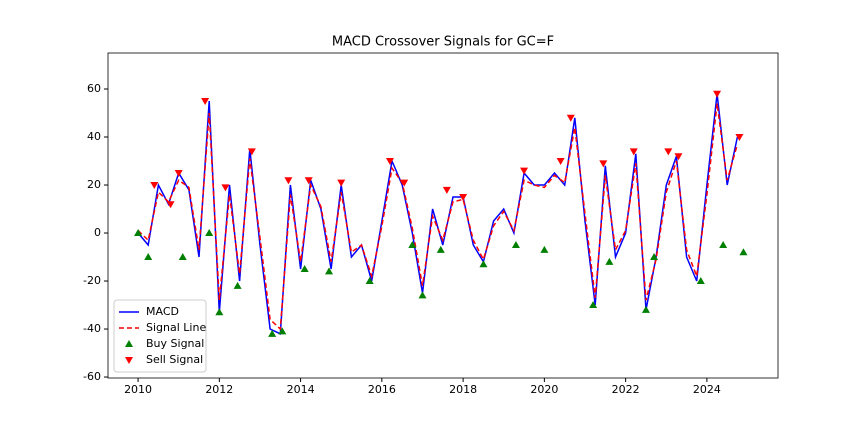 Image resolution: width=864 pixels, height=432 pixels. Describe the element at coordinates (463, 389) in the screenshot. I see `x-tick-label: 2018` at that location.